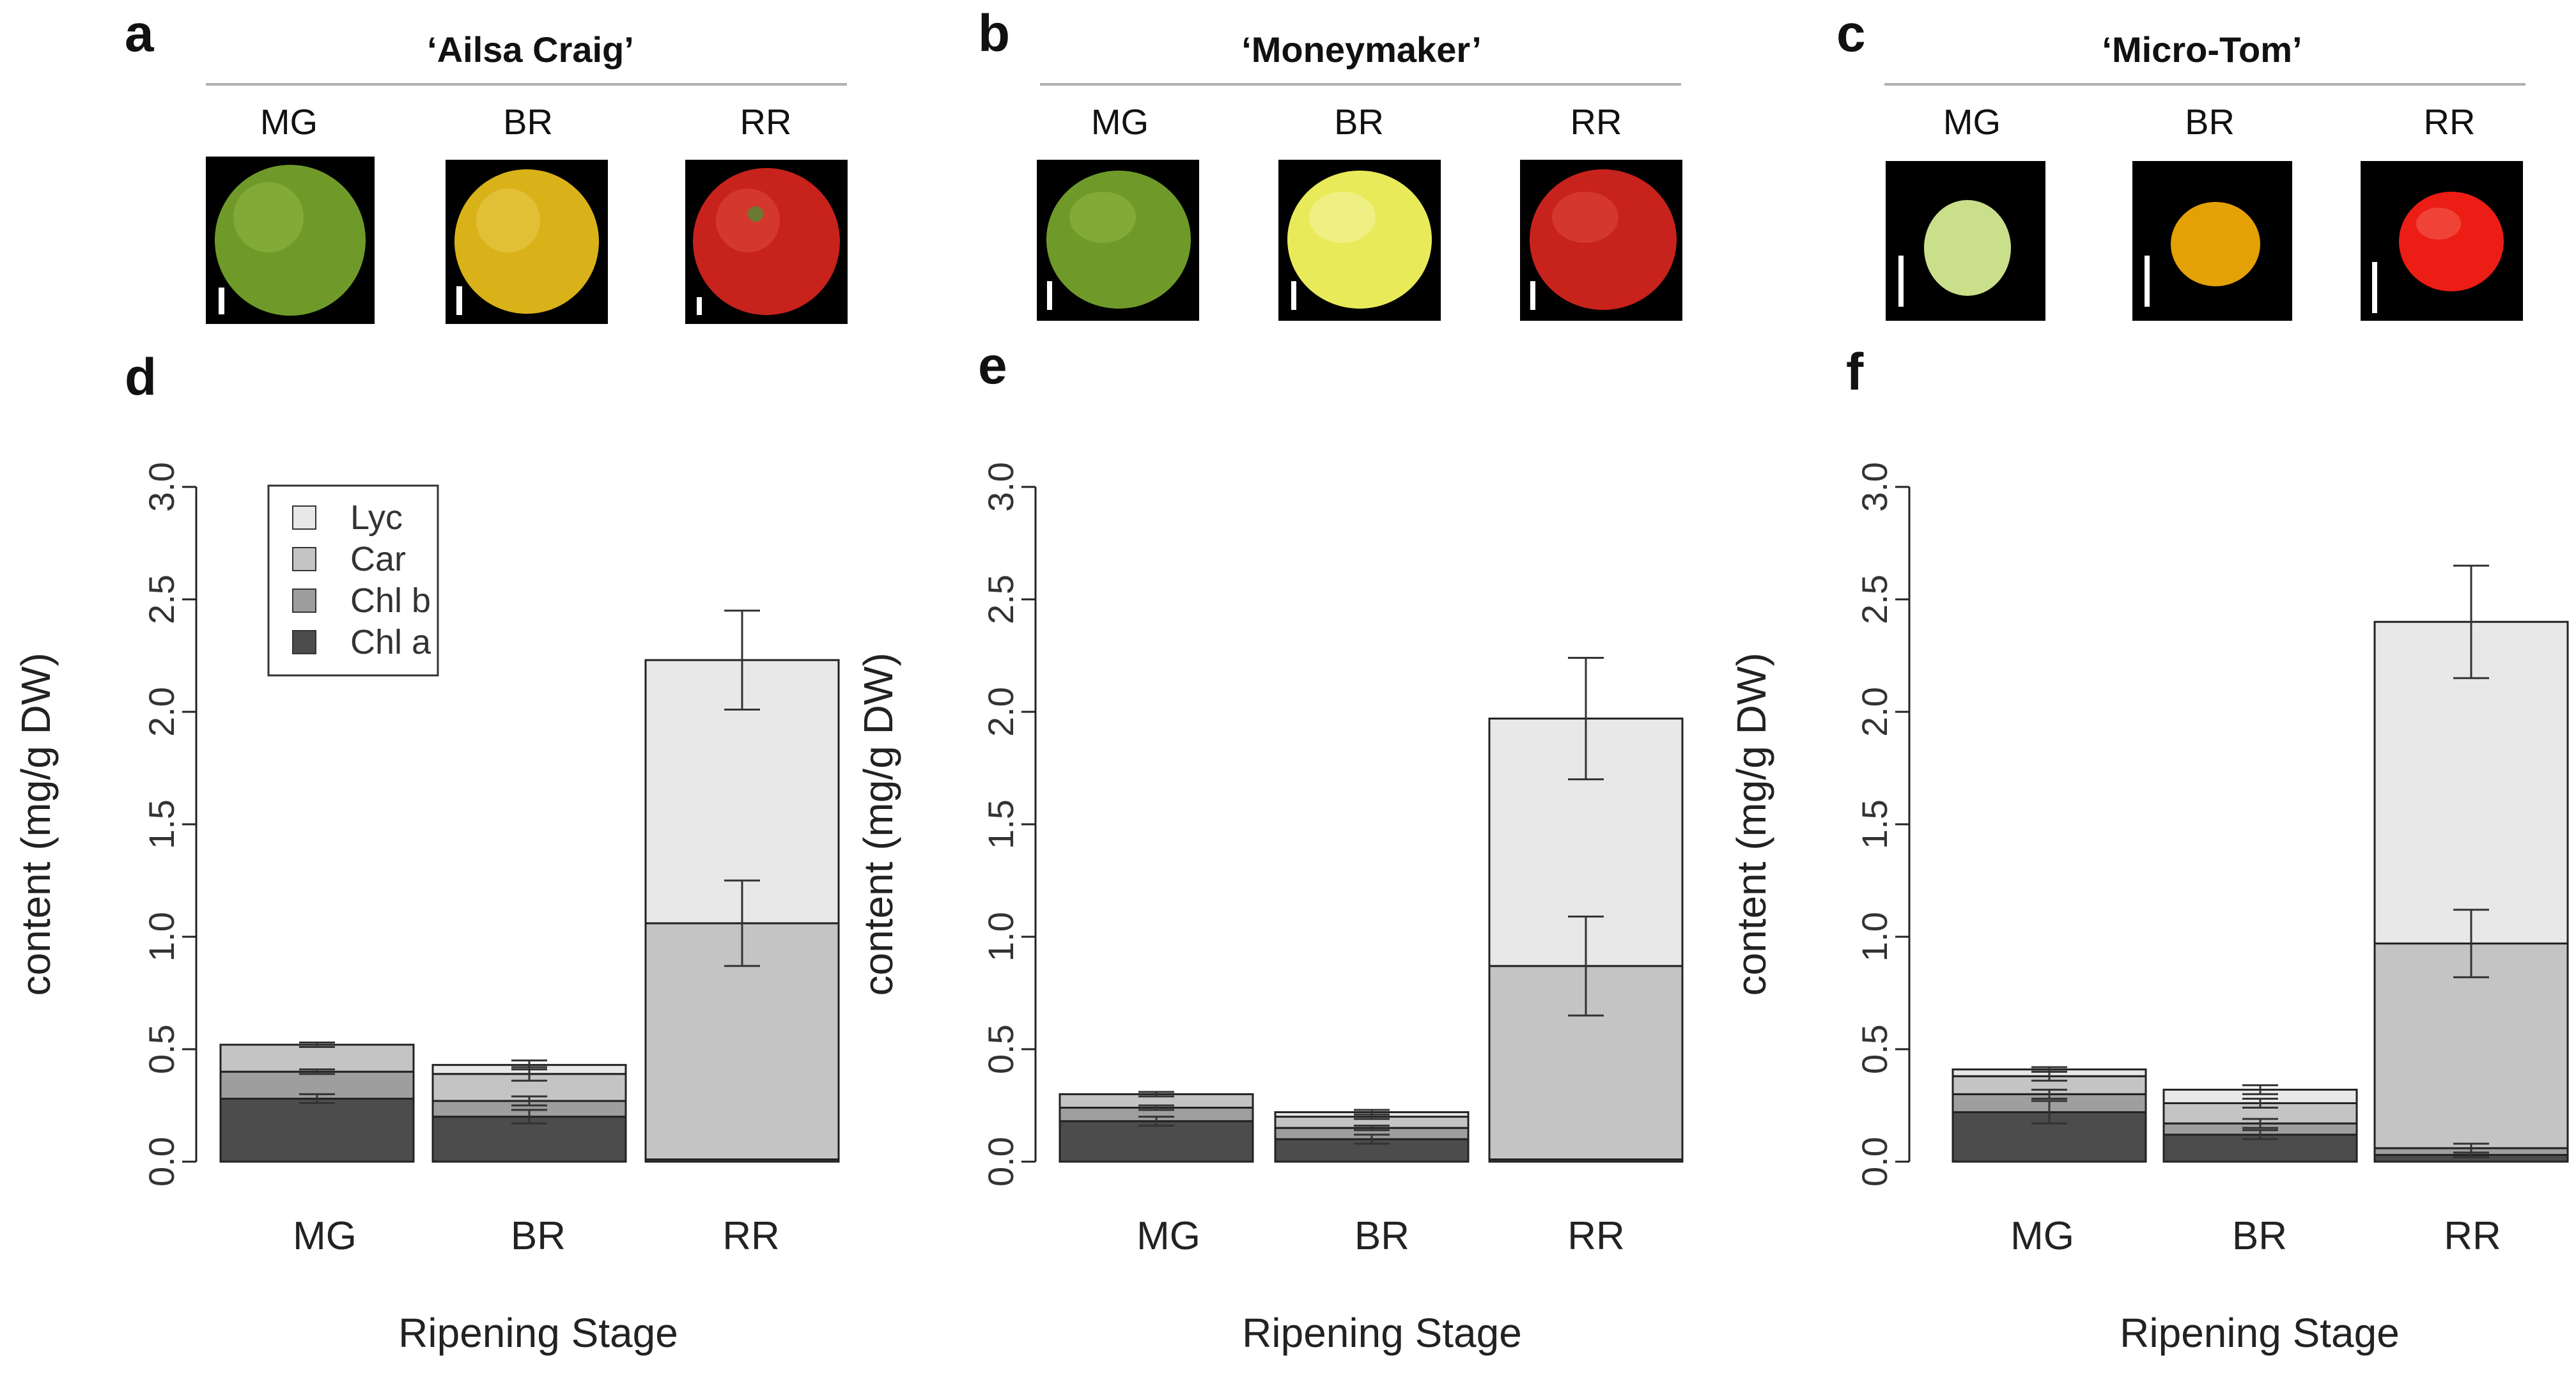  I want to click on stage-label-c-rr: RR, so click(2450, 122).